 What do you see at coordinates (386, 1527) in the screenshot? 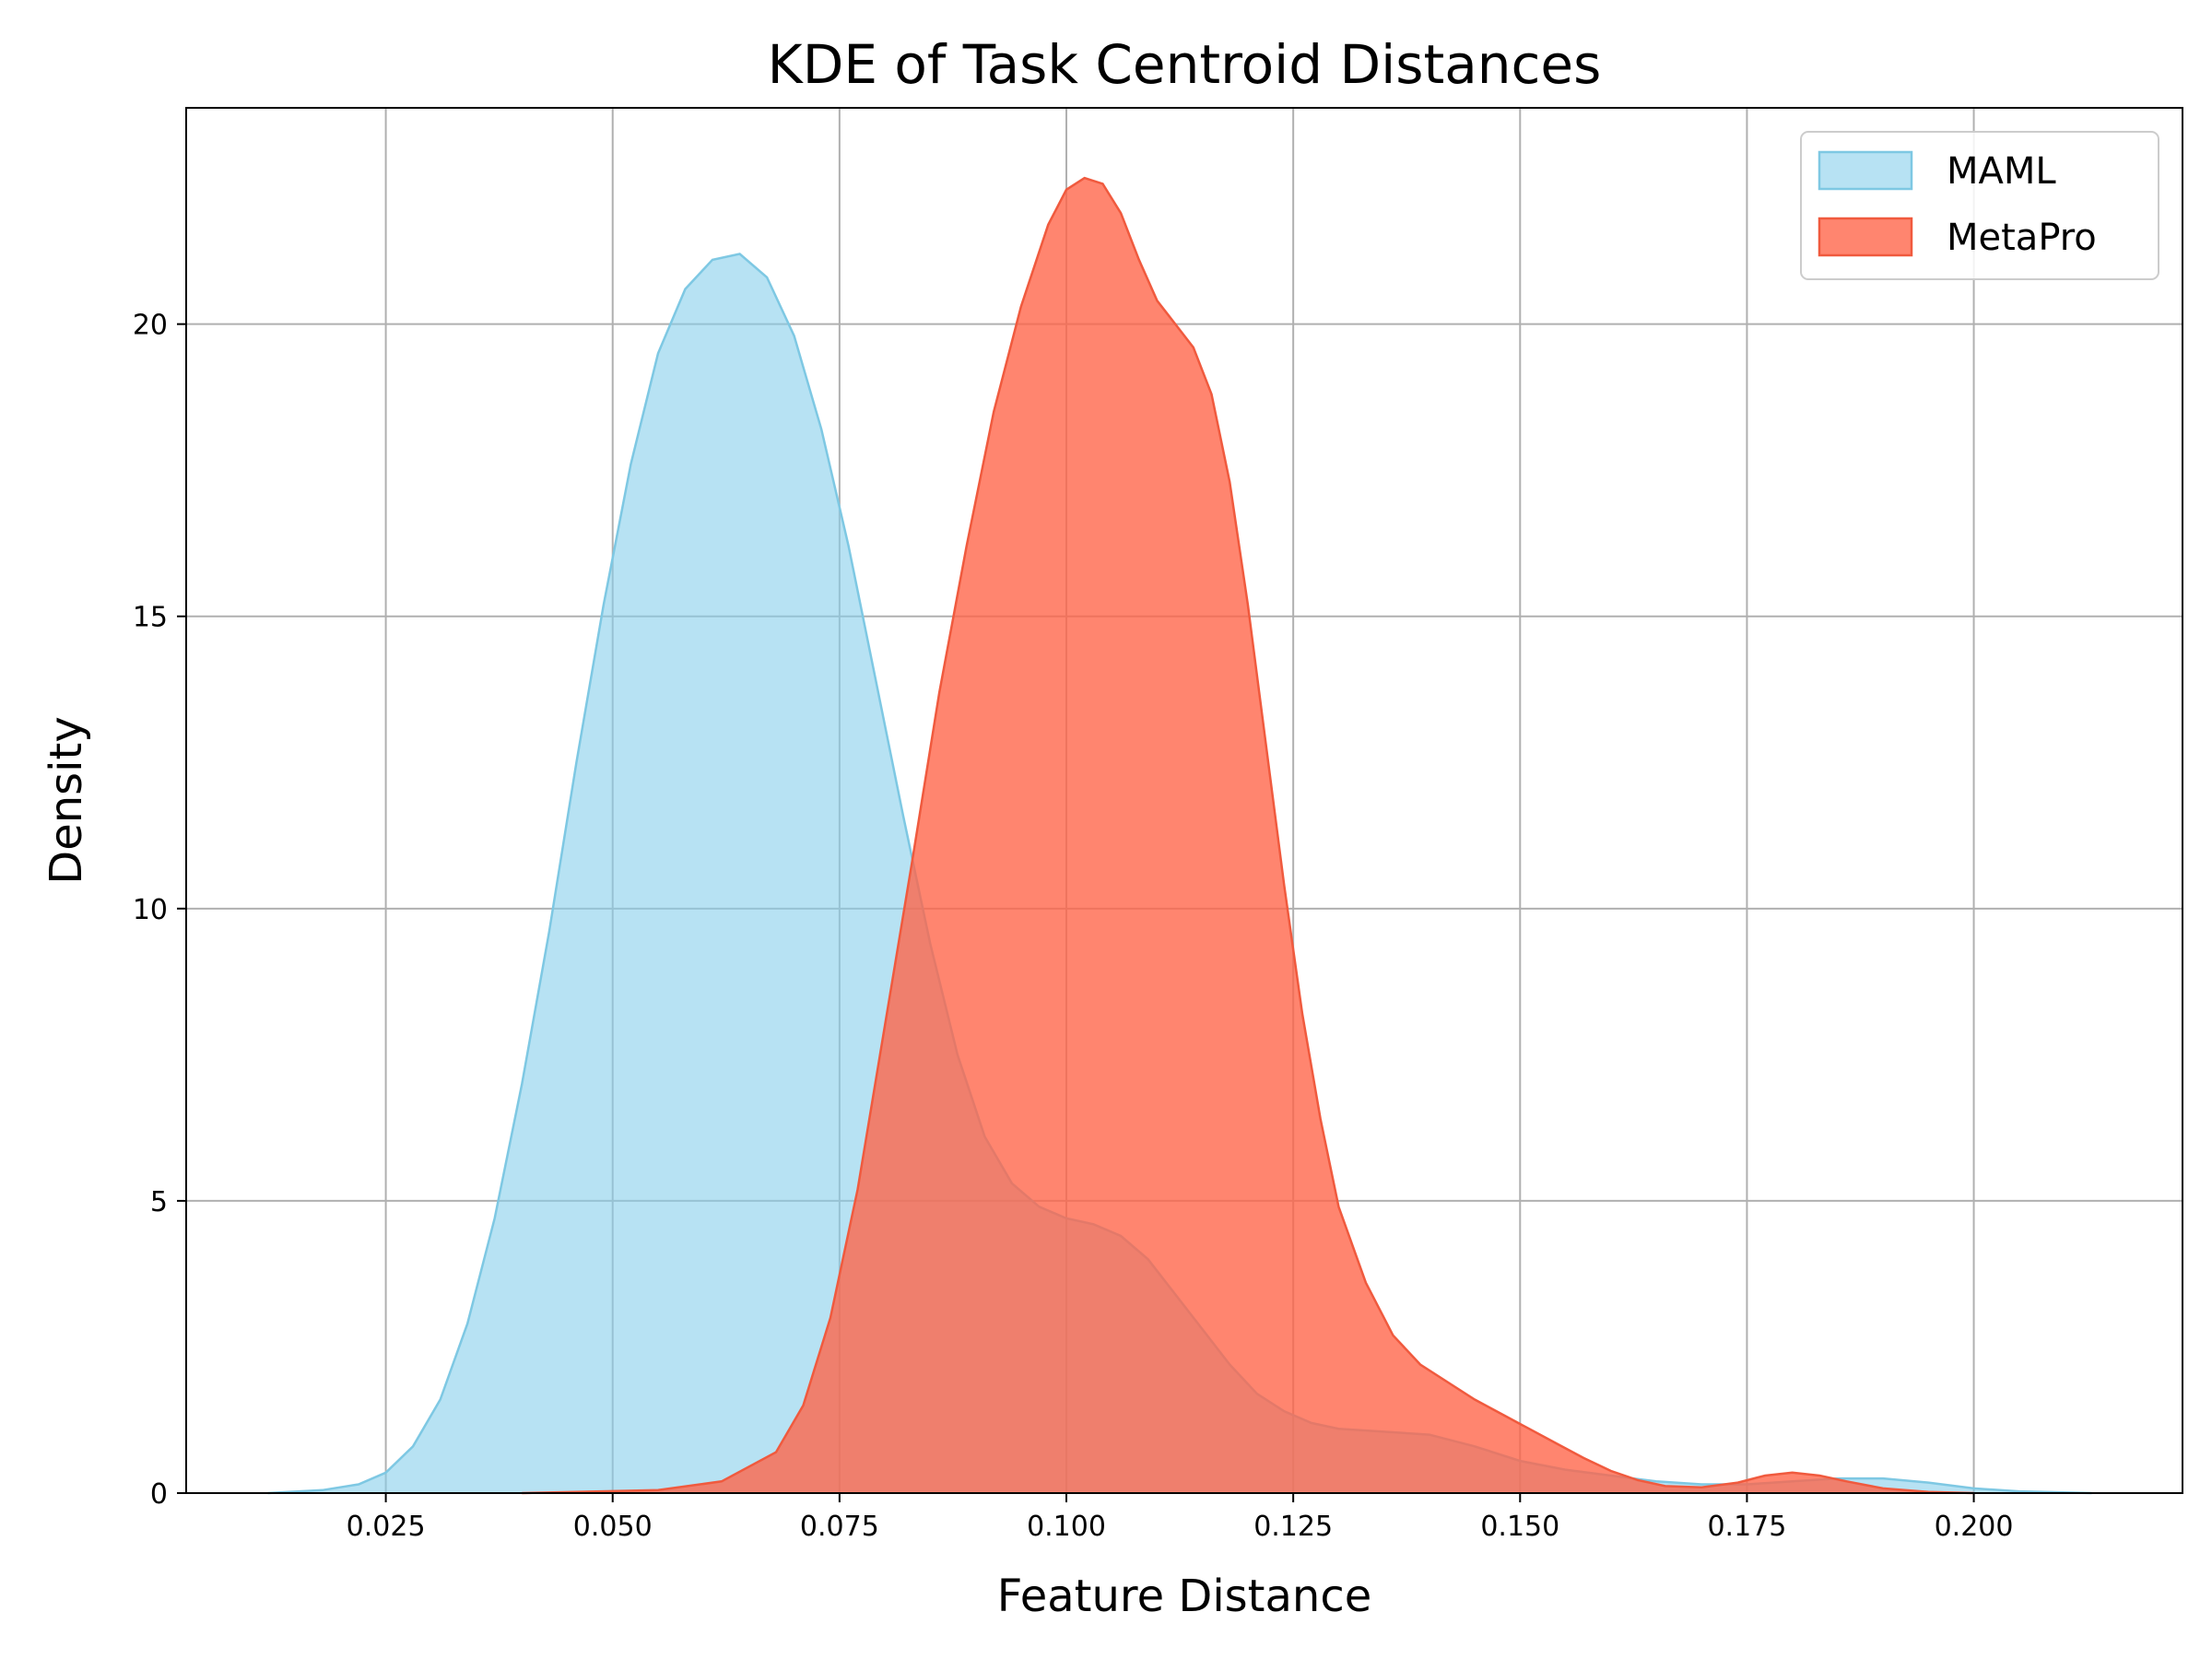
I see `x-tick-label-0: 0.025` at bounding box center [386, 1527].